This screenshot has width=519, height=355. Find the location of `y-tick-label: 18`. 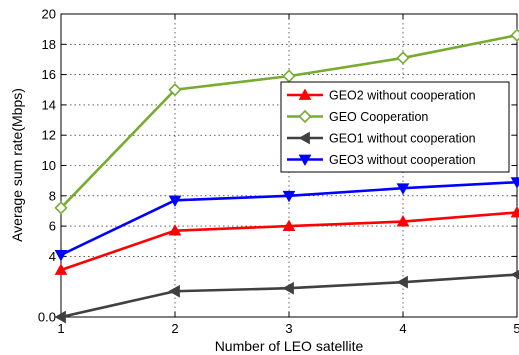

y-tick-label: 18 is located at coordinates (49, 44).